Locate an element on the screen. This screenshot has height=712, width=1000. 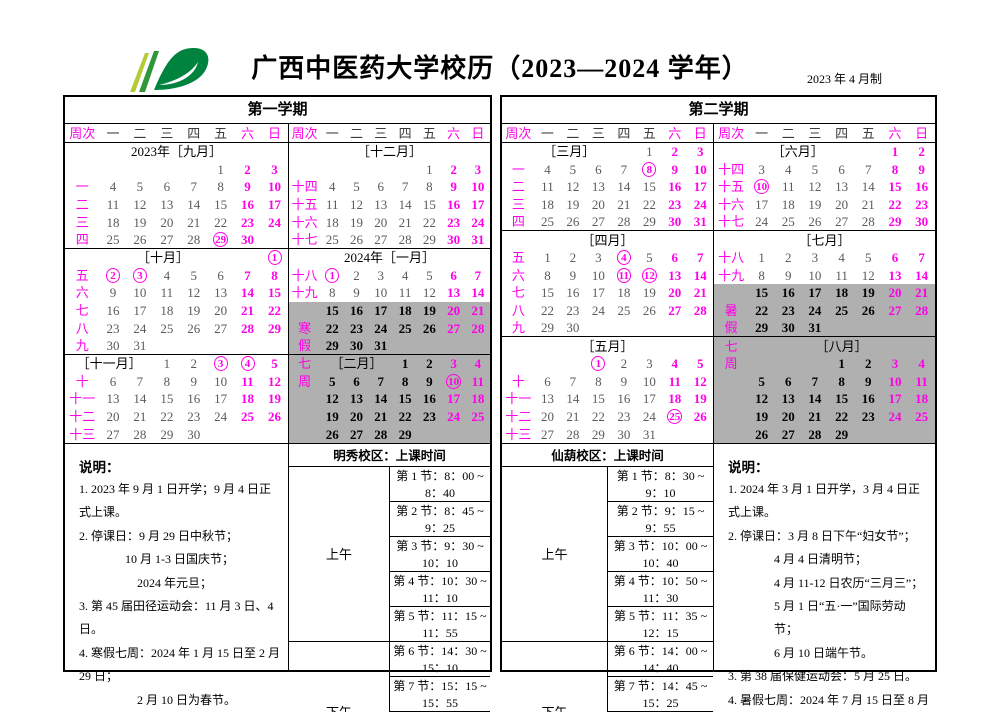
calendar-row: 十六 18 19 20 21 22 23 24 is located at coordinates (389, 222).